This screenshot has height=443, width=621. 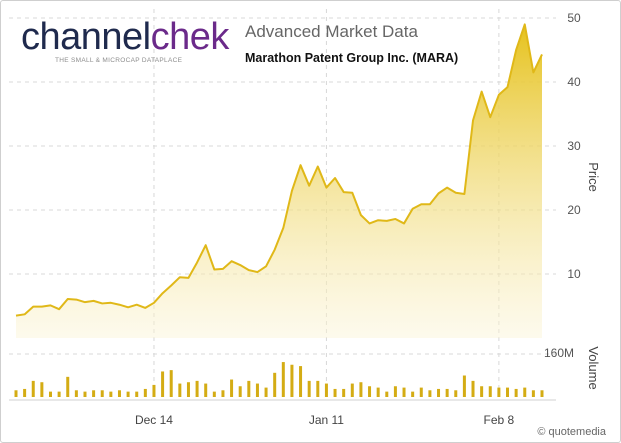 What do you see at coordinates (593, 367) in the screenshot?
I see `volume-axis-label: Volume` at bounding box center [593, 367].